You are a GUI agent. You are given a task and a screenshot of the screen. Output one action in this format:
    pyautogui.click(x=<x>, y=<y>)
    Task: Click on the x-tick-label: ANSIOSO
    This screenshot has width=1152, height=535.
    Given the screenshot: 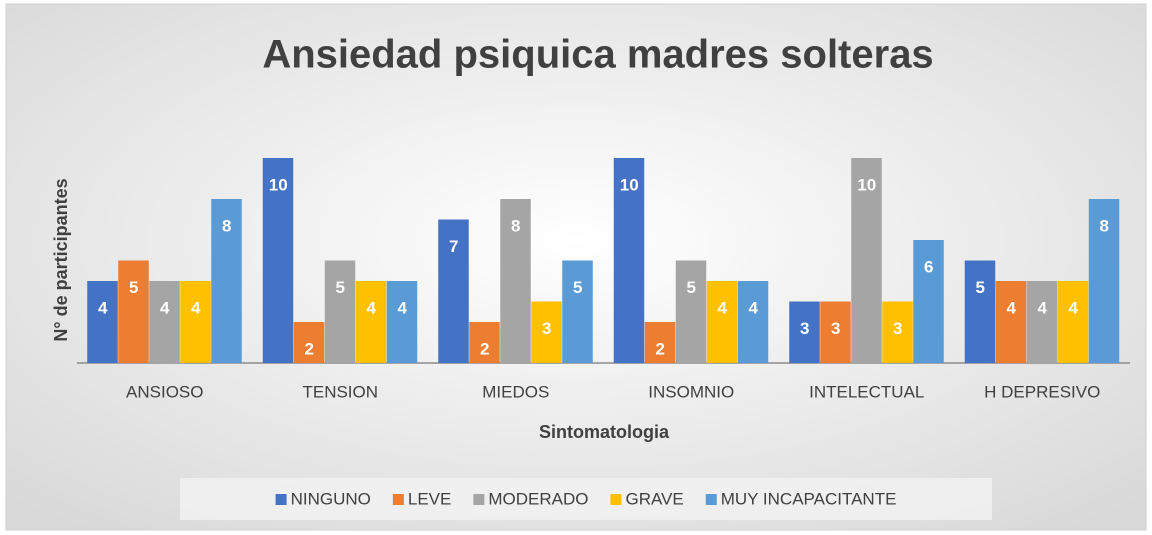 What is the action you would take?
    pyautogui.click(x=164, y=391)
    